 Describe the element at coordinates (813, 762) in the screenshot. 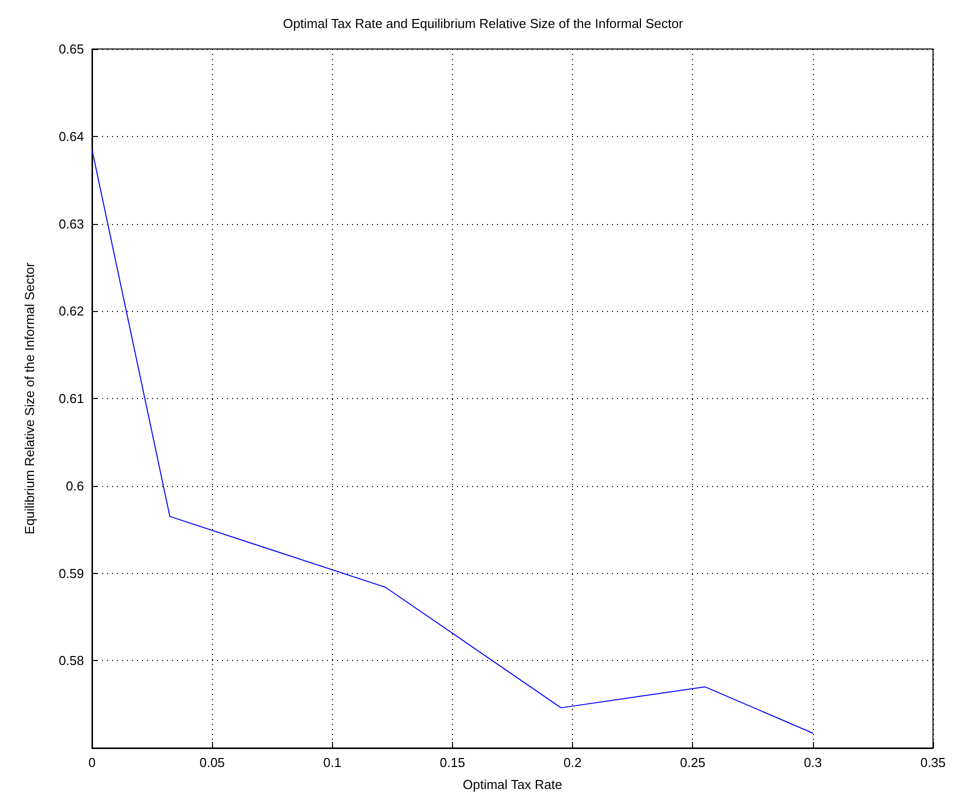

I see `x-tick-label: 0.3` at that location.